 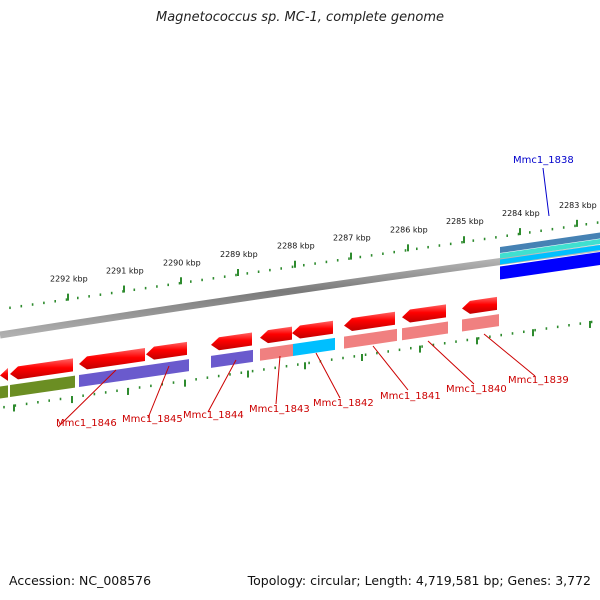 What do you see at coordinates (300, 17) in the screenshot?
I see `page-title: Magnetococcus sp. MC-1, complete genome` at bounding box center [300, 17].